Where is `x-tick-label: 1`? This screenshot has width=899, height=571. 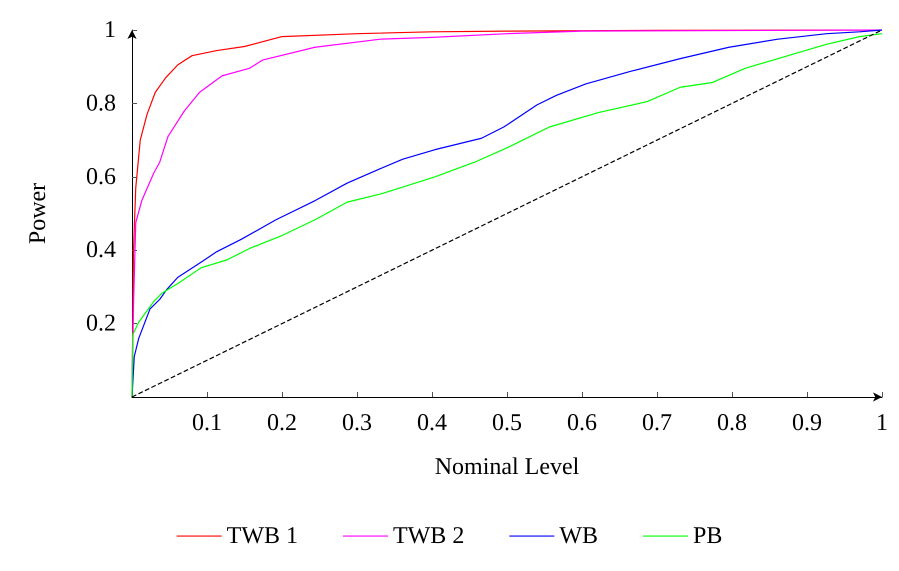
x-tick-label: 1 is located at coordinates (882, 423).